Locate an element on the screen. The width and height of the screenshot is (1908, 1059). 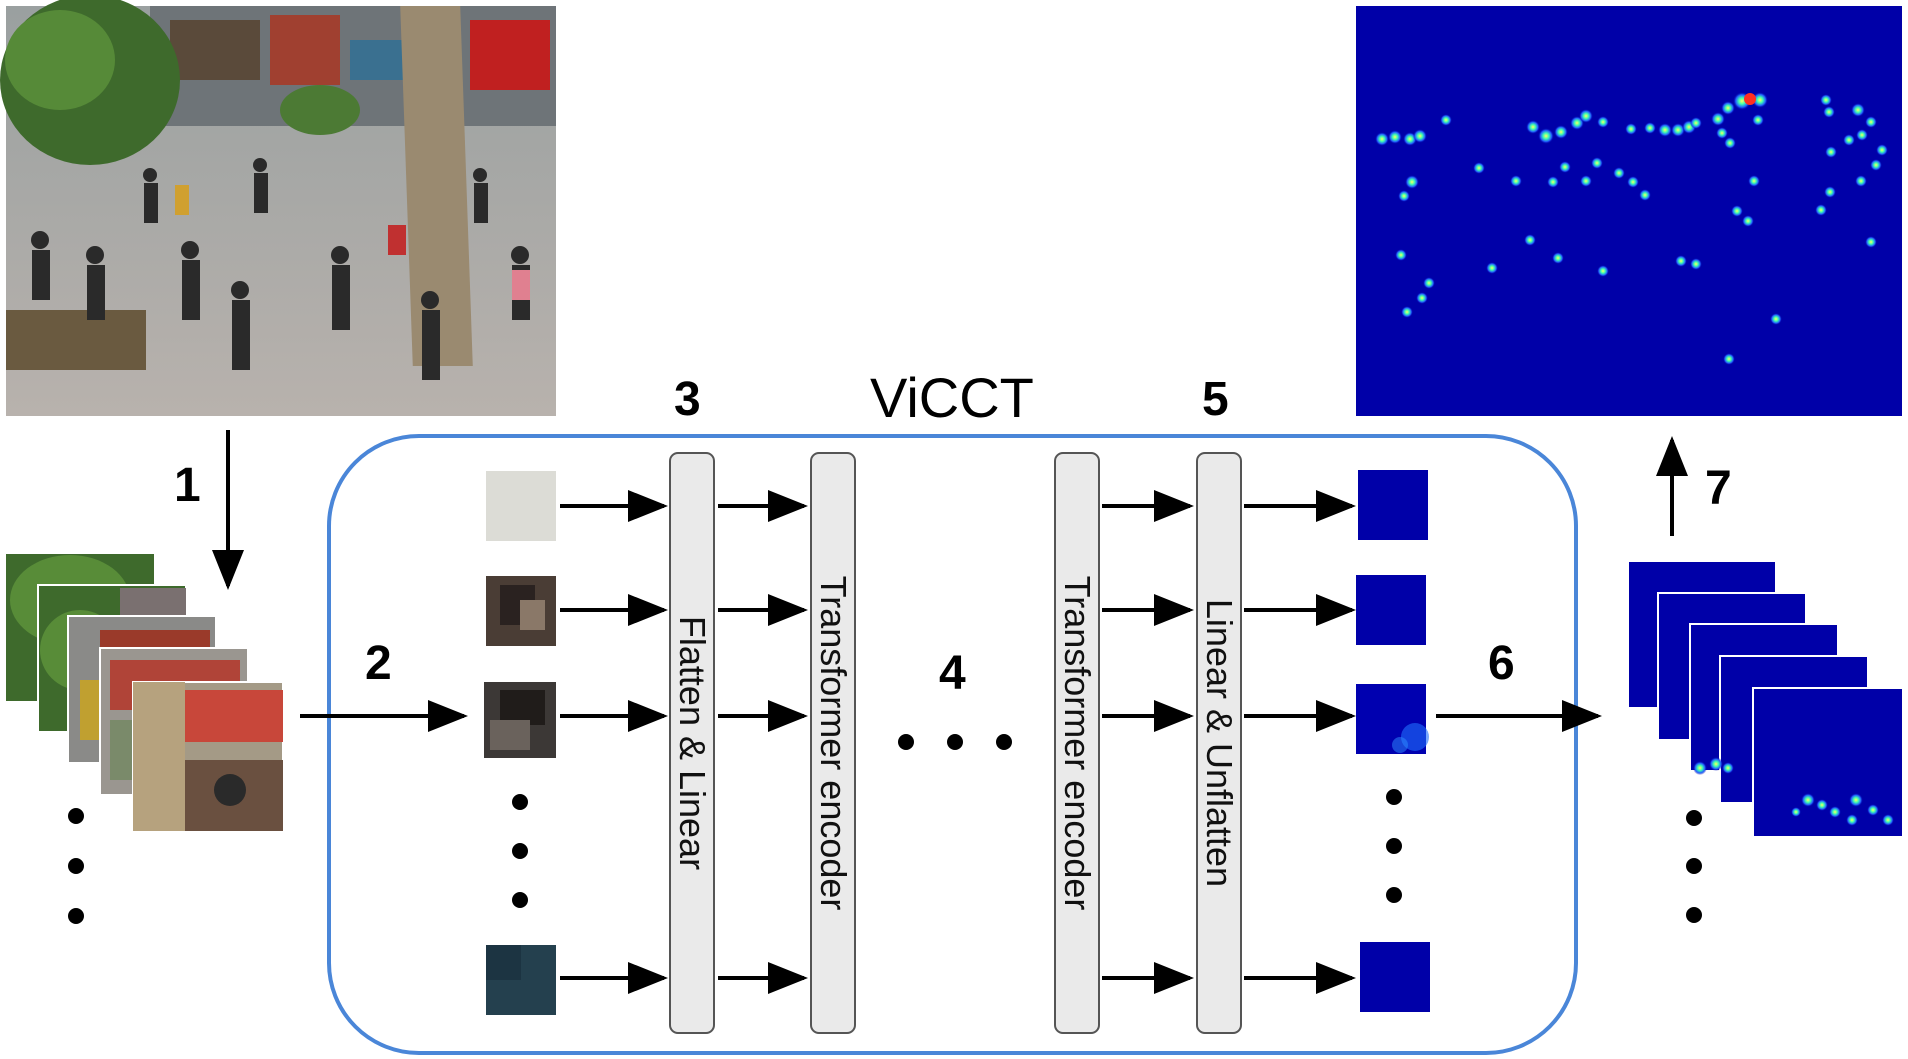
step-label-3: 3 is located at coordinates (687, 399).